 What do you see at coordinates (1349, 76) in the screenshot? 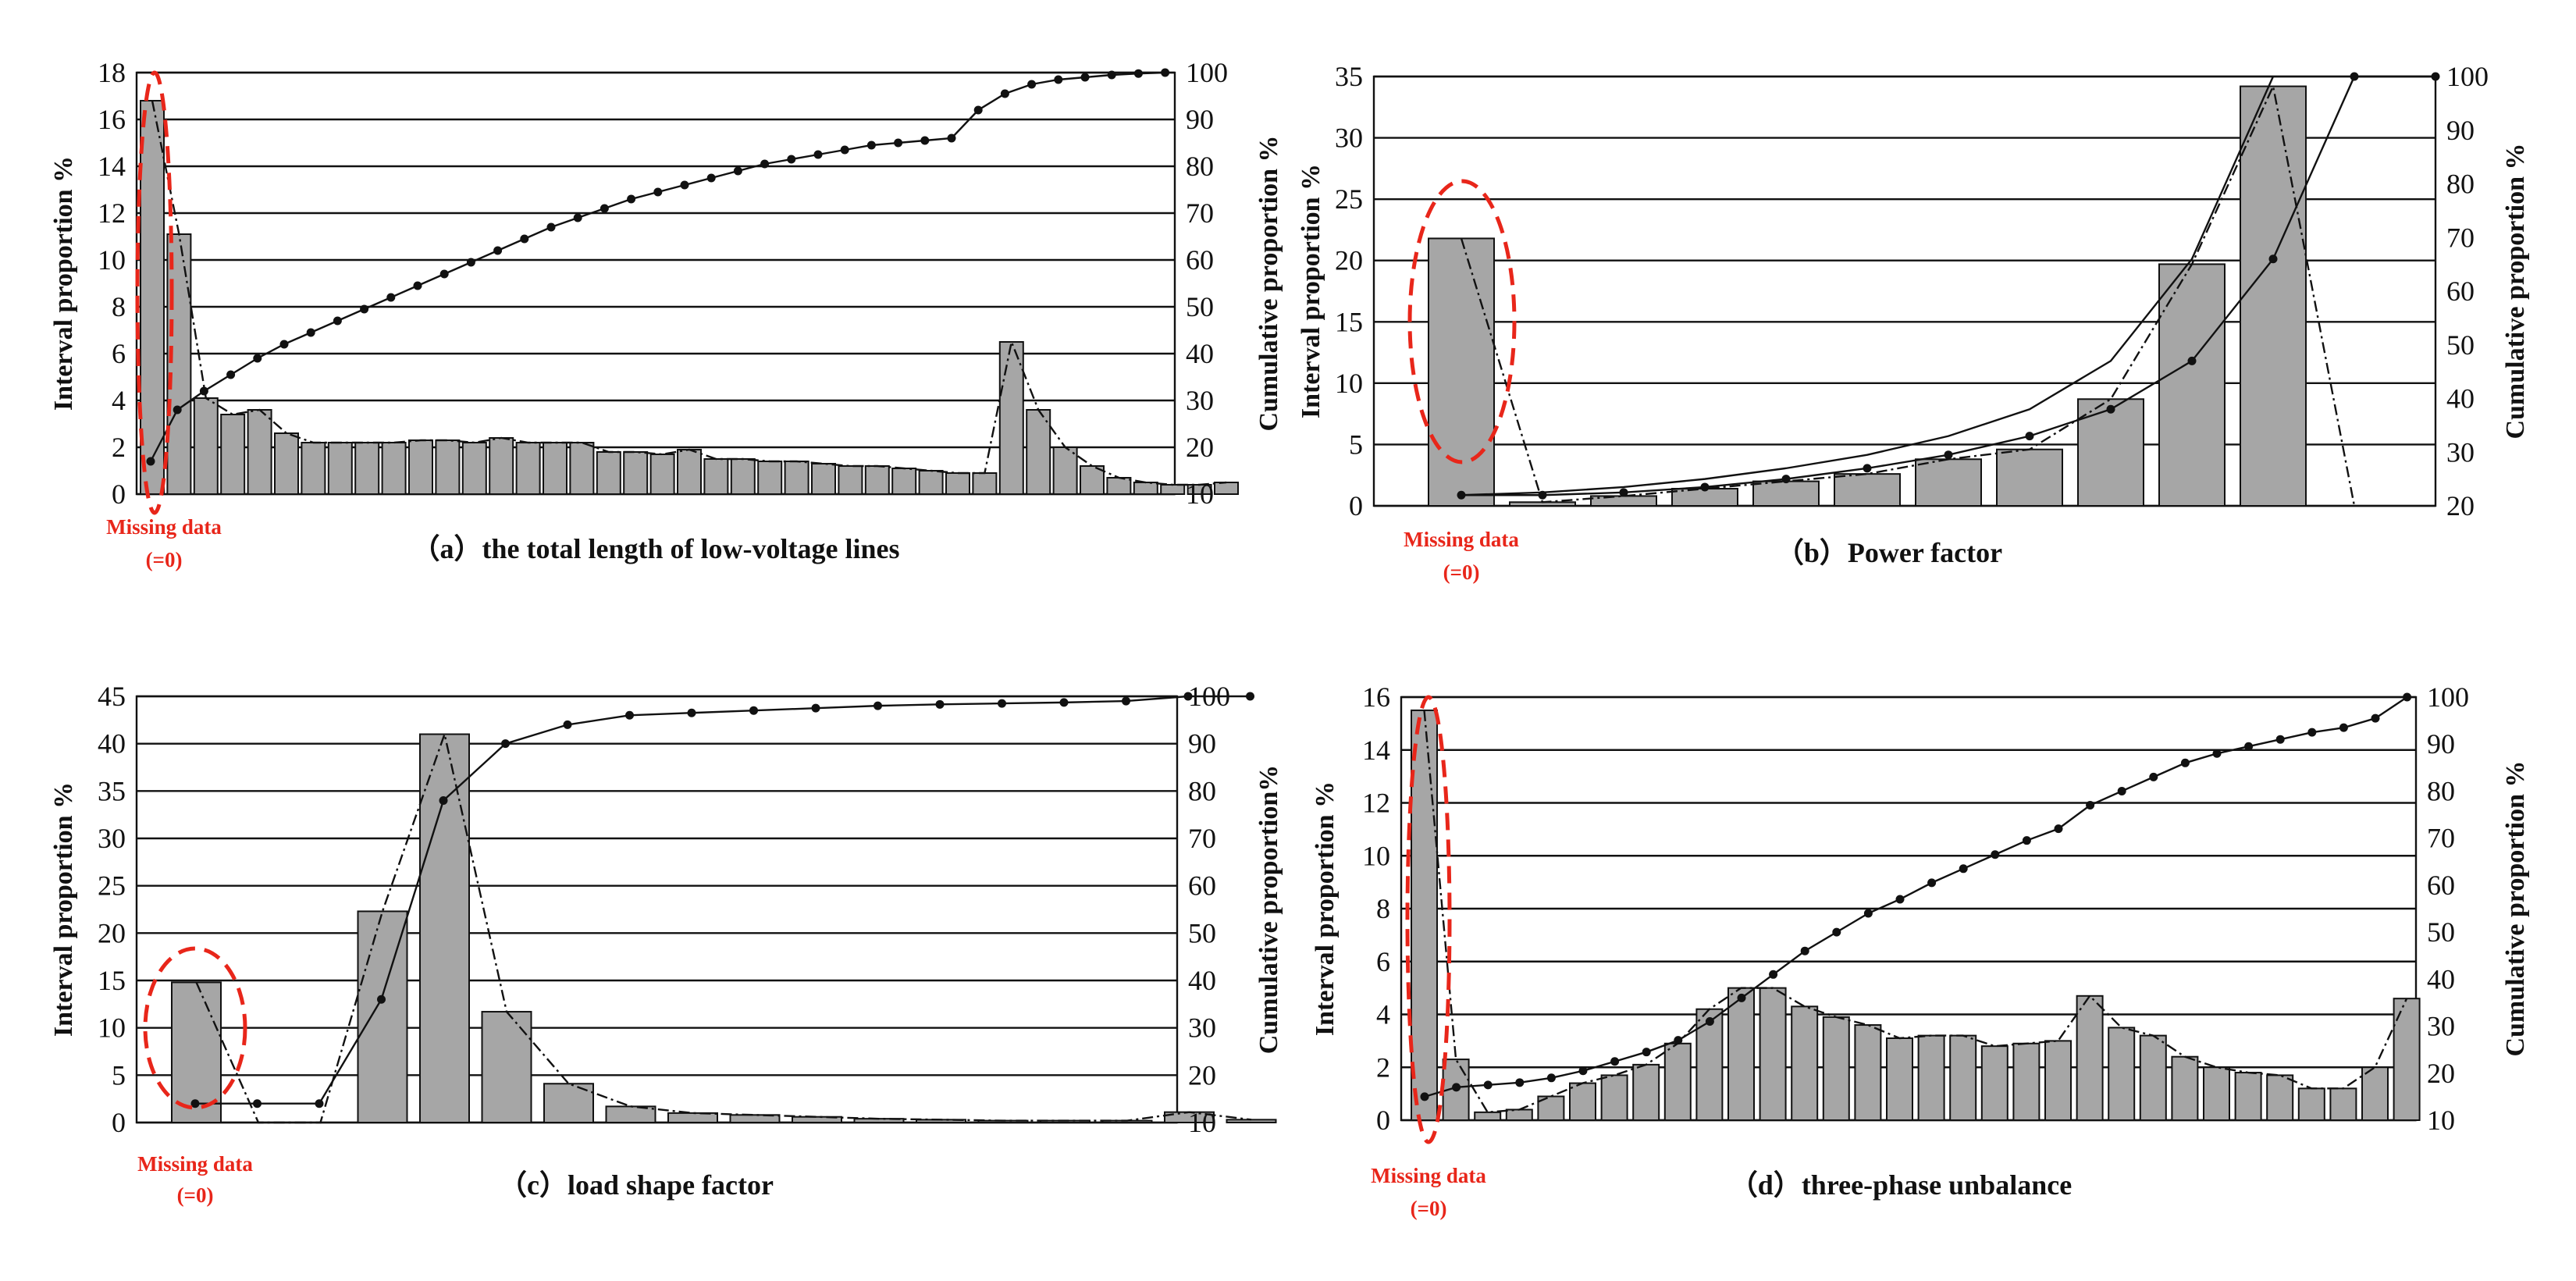
I see `left-tick-label: 35` at bounding box center [1349, 76].